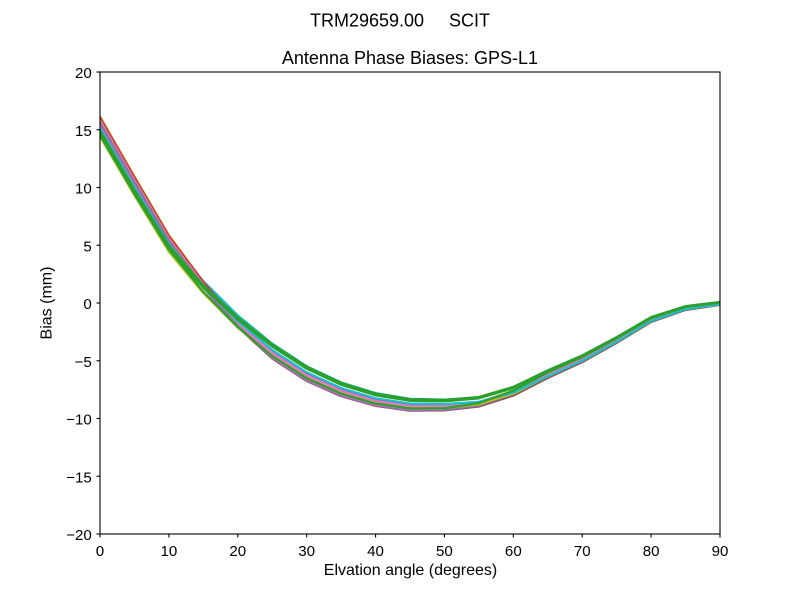 Image resolution: width=800 pixels, height=600 pixels. Describe the element at coordinates (513, 551) in the screenshot. I see `svg-text: 60` at that location.